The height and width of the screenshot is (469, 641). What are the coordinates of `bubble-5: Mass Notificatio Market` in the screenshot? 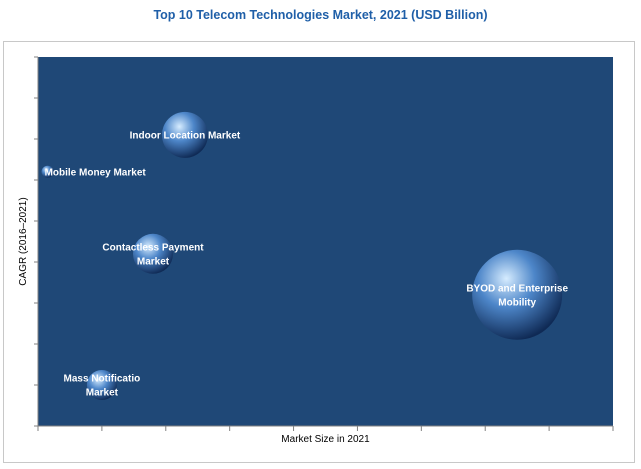 It's located at (102, 385).